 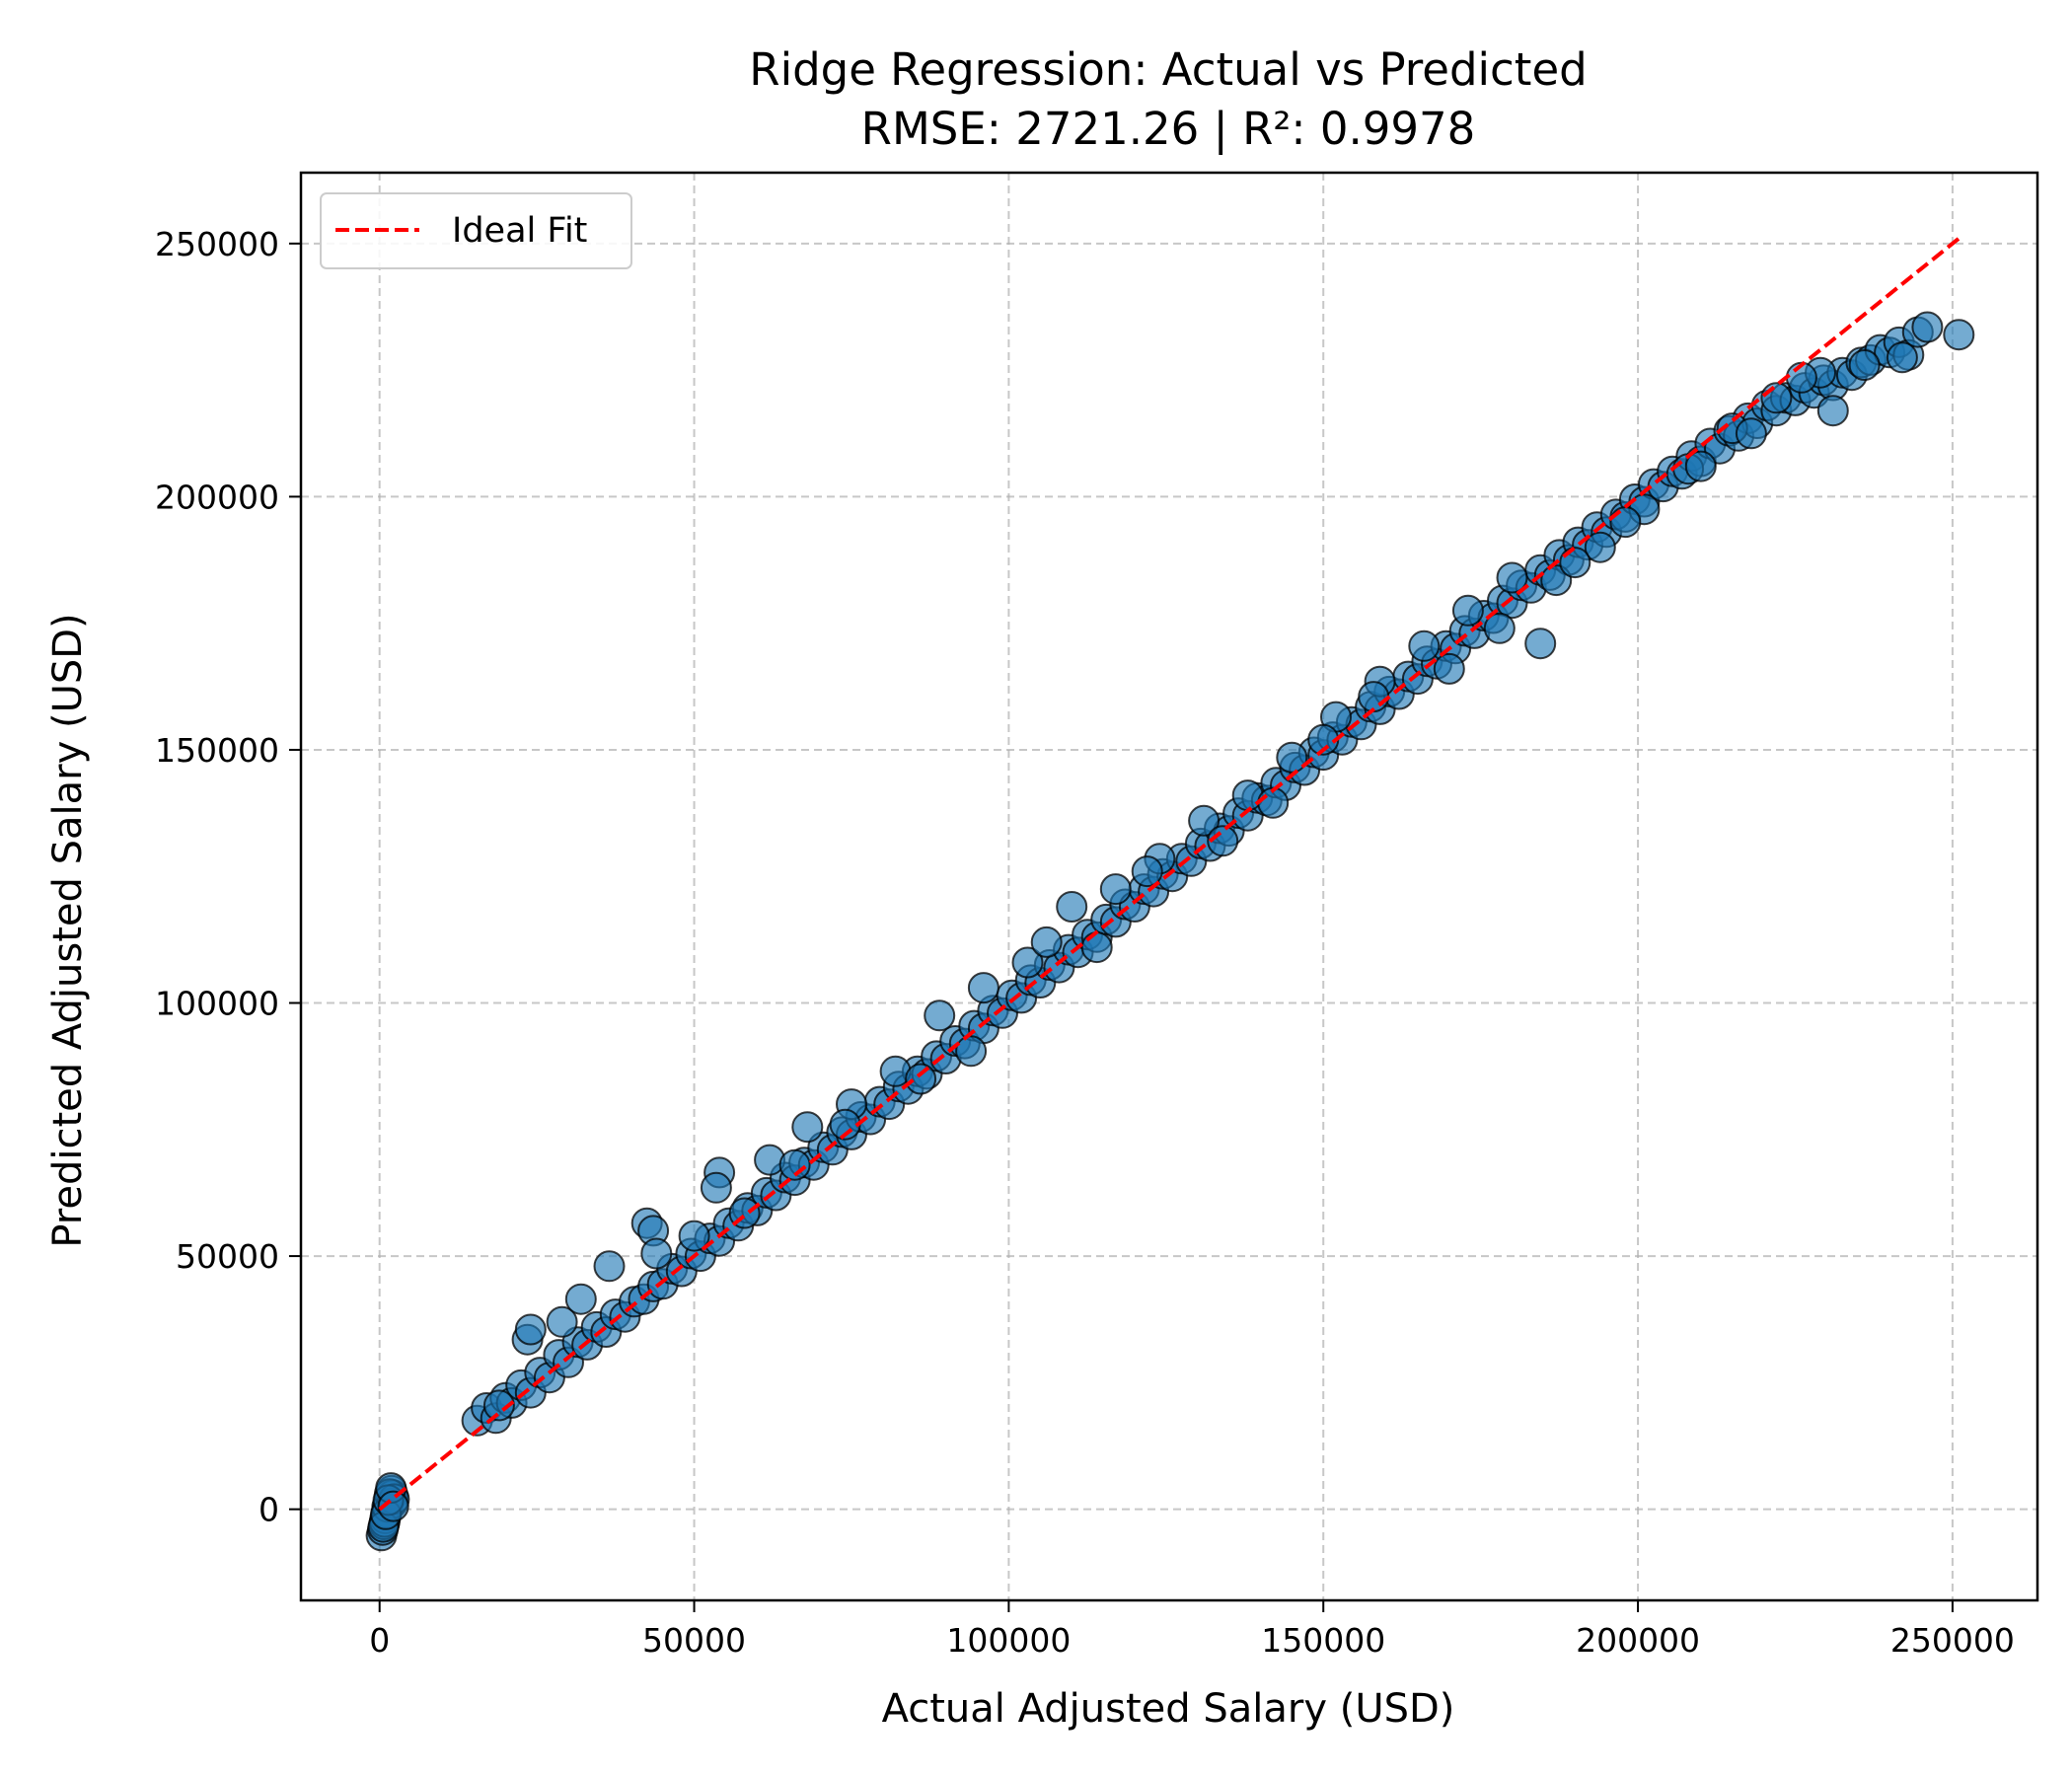 What do you see at coordinates (1168, 69) in the screenshot?
I see `chart-title: Ridge Regression: Actual vs Predicted` at bounding box center [1168, 69].